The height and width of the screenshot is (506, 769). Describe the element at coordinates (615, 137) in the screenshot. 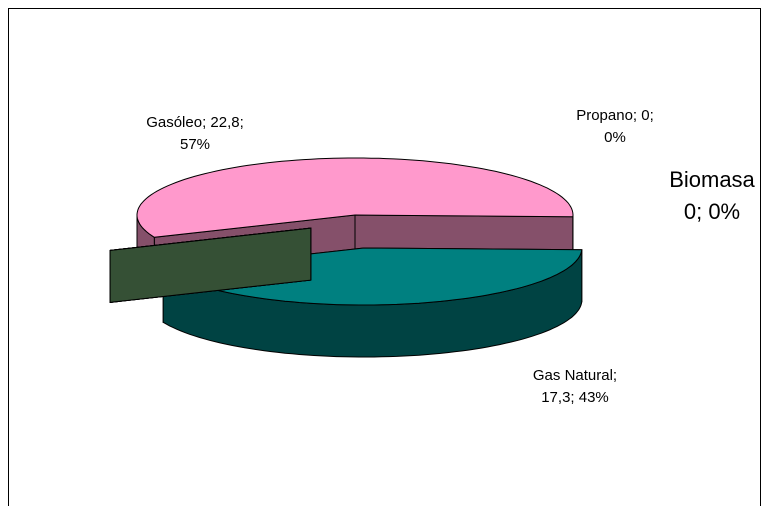

I see `data-label: 0%` at that location.